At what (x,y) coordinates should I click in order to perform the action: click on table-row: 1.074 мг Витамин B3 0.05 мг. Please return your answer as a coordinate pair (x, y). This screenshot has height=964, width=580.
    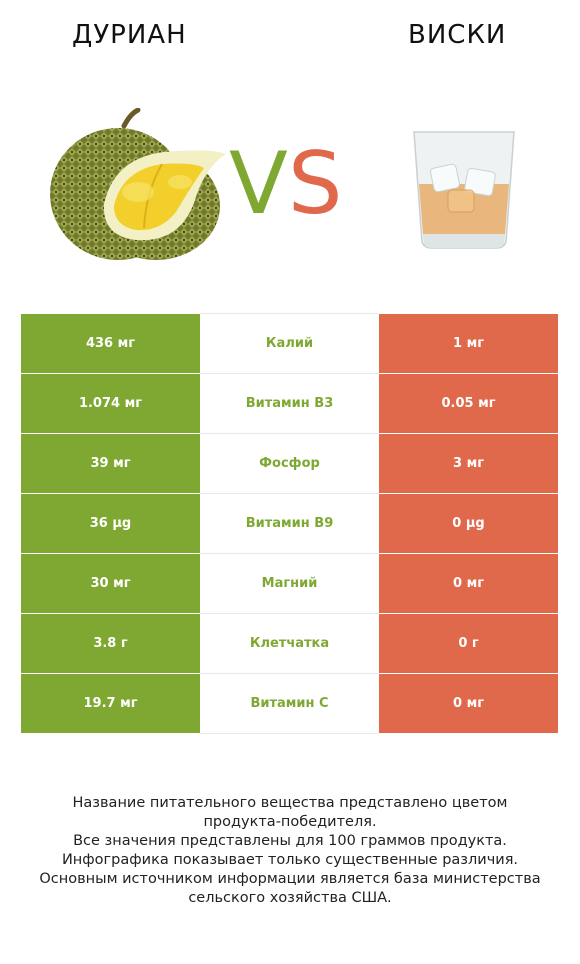
    Looking at the image, I should click on (289, 403).